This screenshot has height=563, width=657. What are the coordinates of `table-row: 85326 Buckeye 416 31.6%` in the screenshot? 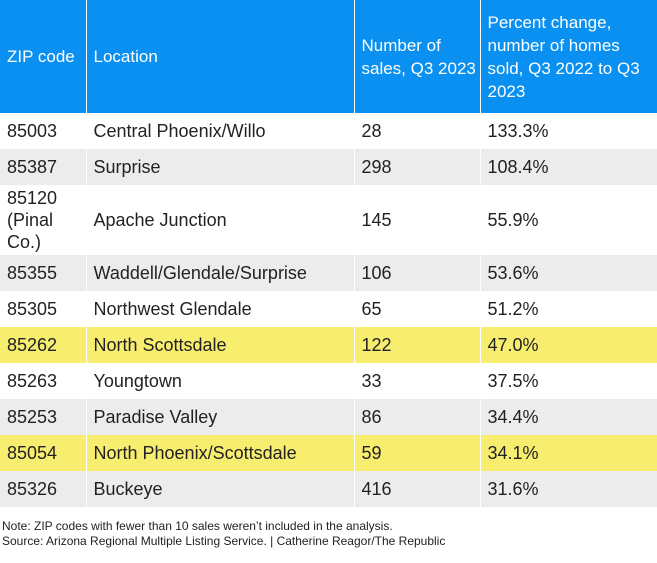 It's located at (328, 489).